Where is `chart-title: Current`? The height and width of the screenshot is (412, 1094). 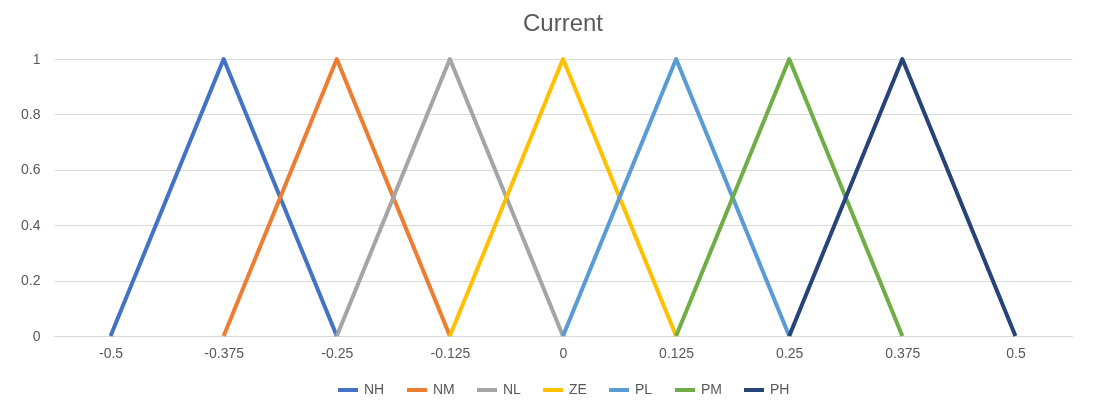 chart-title: Current is located at coordinates (563, 22).